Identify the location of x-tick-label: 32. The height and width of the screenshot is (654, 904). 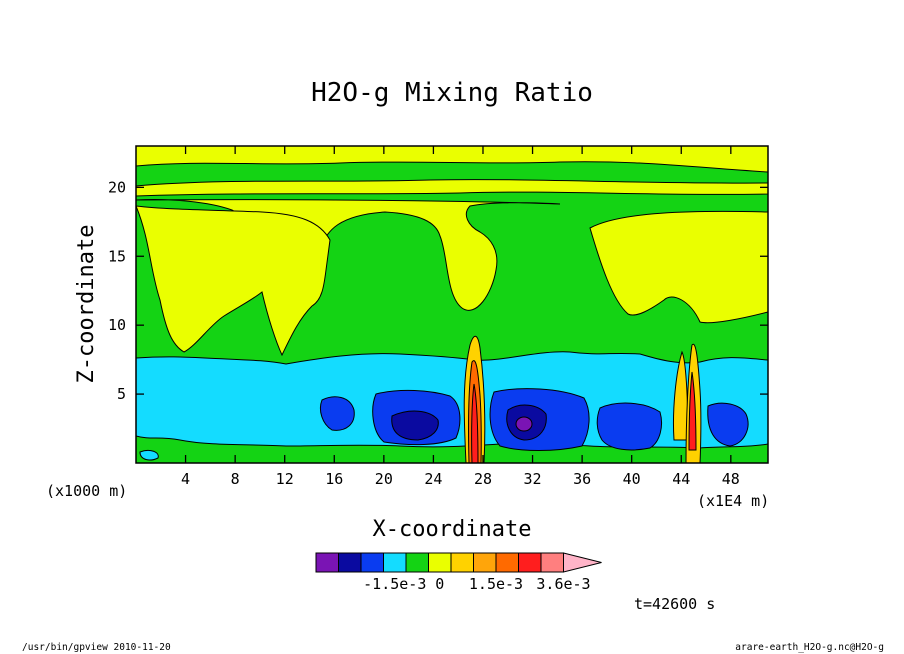
(533, 479).